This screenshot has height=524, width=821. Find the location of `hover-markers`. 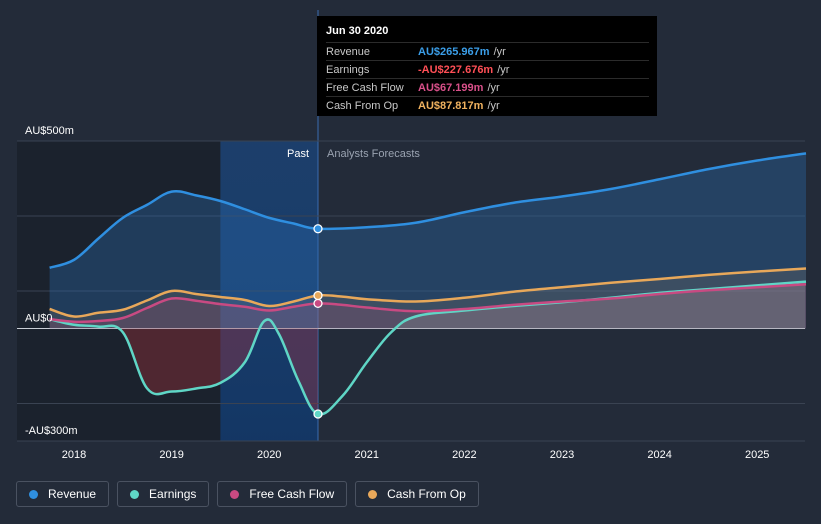

hover-markers is located at coordinates (318, 321).